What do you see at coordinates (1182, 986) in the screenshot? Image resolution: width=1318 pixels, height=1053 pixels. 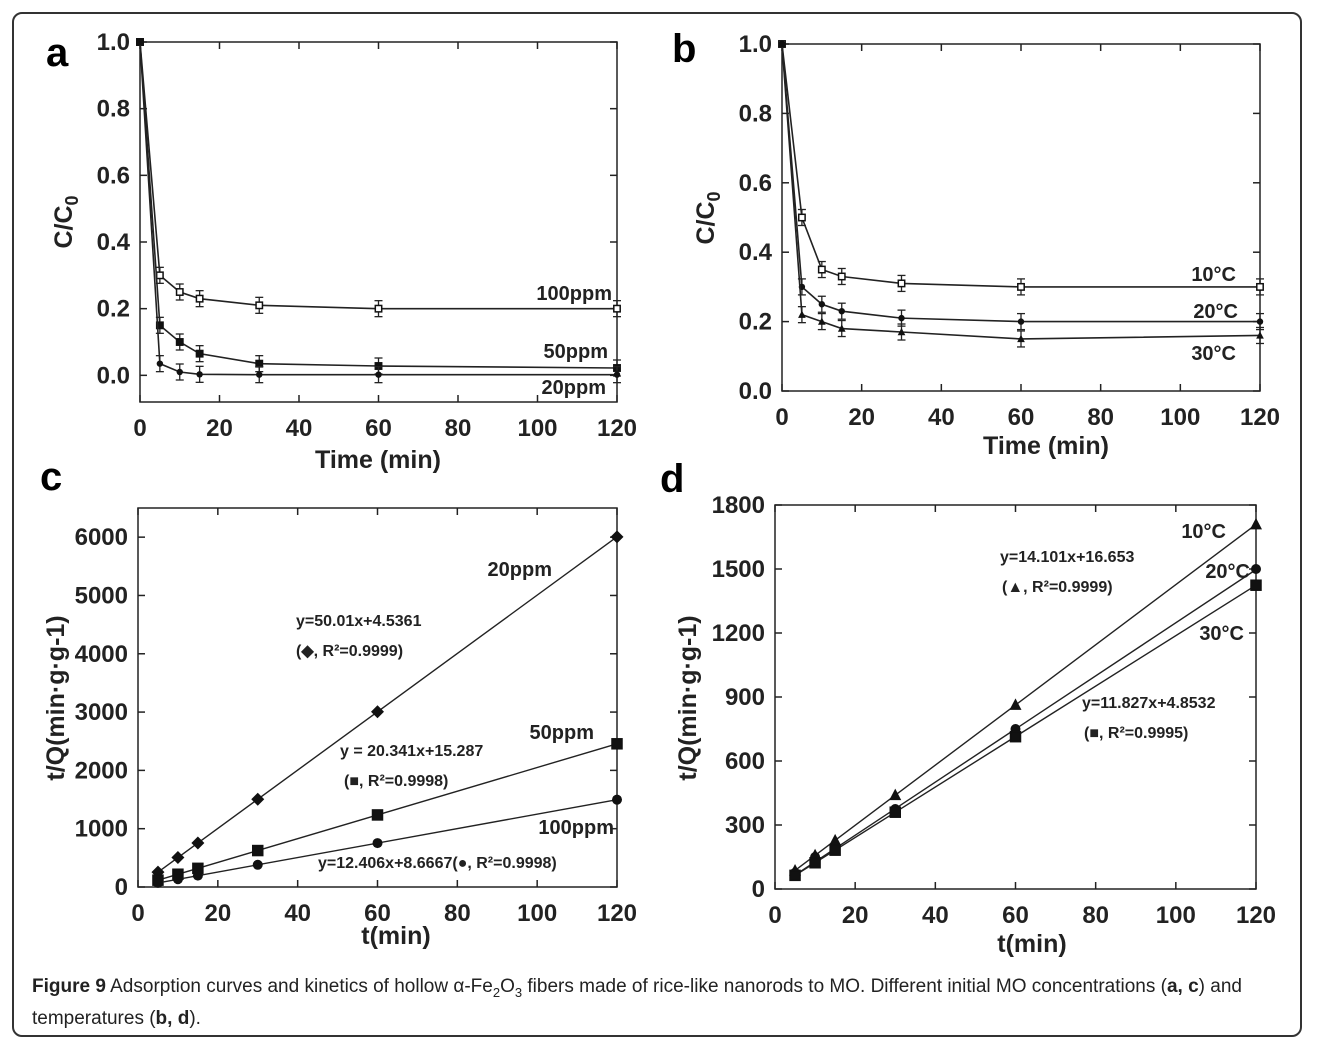 I see `caption-ref-ac: a, c` at bounding box center [1182, 986].